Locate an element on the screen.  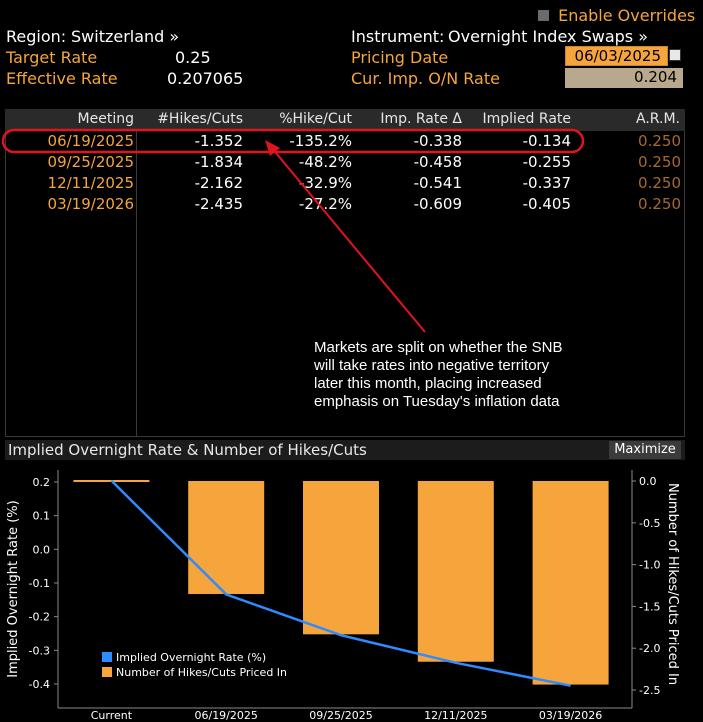
legend-label: Number of Hikes/Cuts Priced In is located at coordinates (201, 672).